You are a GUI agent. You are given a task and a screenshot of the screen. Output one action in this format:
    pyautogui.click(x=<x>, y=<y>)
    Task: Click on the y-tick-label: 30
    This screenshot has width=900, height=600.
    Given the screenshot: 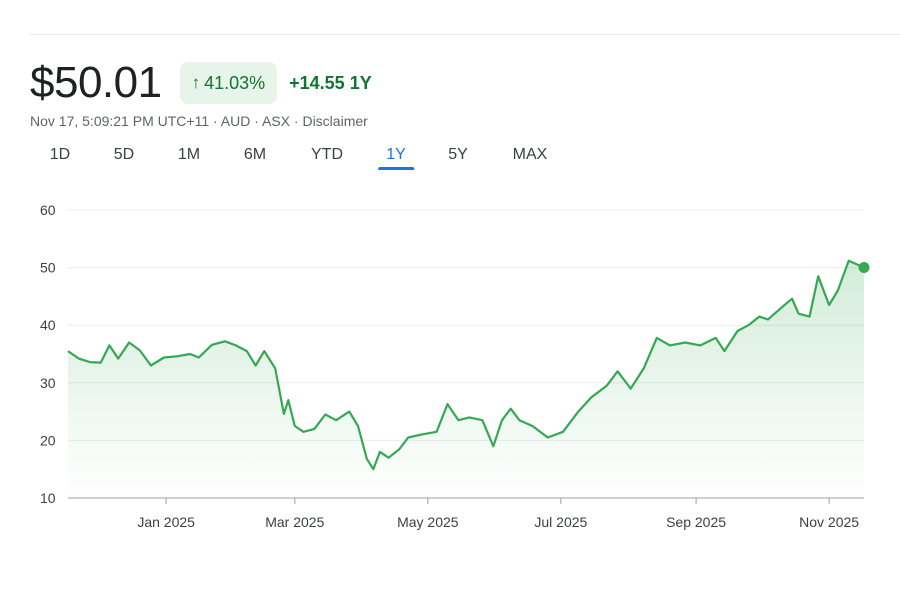 What is the action you would take?
    pyautogui.click(x=48, y=383)
    